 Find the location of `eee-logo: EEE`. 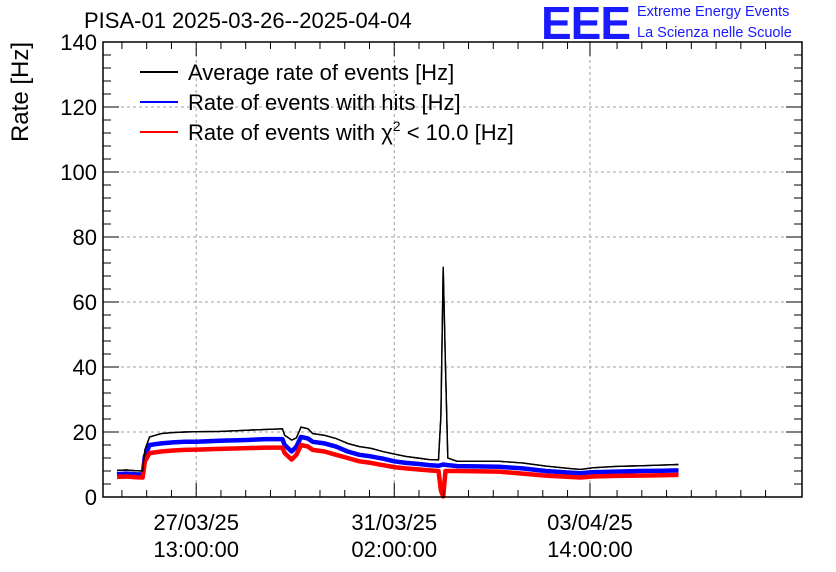

eee-logo: EEE is located at coordinates (586, 24).